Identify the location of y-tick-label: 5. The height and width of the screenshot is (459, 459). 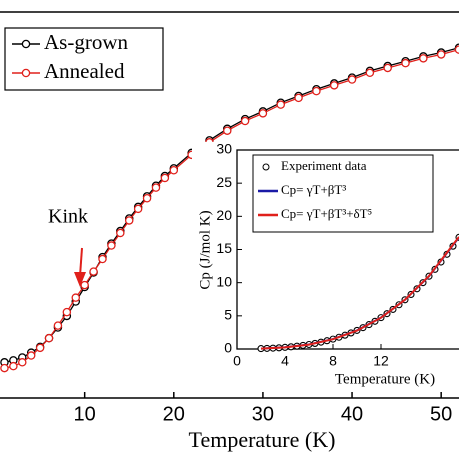
(228, 315).